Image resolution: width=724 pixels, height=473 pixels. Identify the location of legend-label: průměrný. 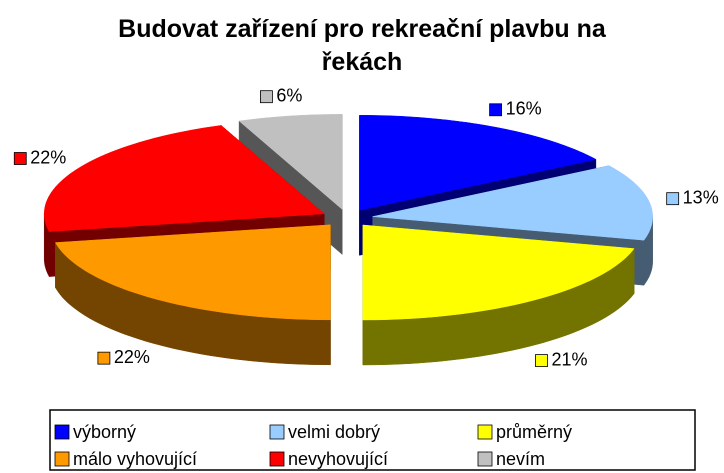
(534, 432).